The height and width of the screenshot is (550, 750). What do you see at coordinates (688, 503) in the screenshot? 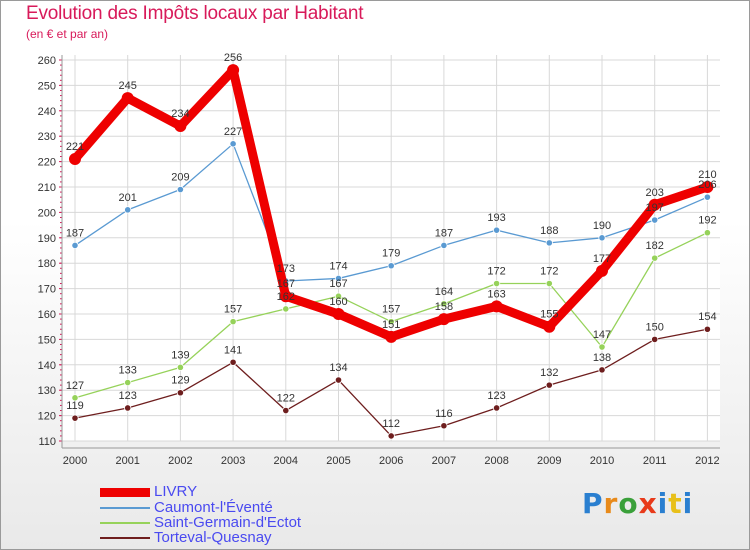
I see `logo-letter: i` at bounding box center [688, 503].